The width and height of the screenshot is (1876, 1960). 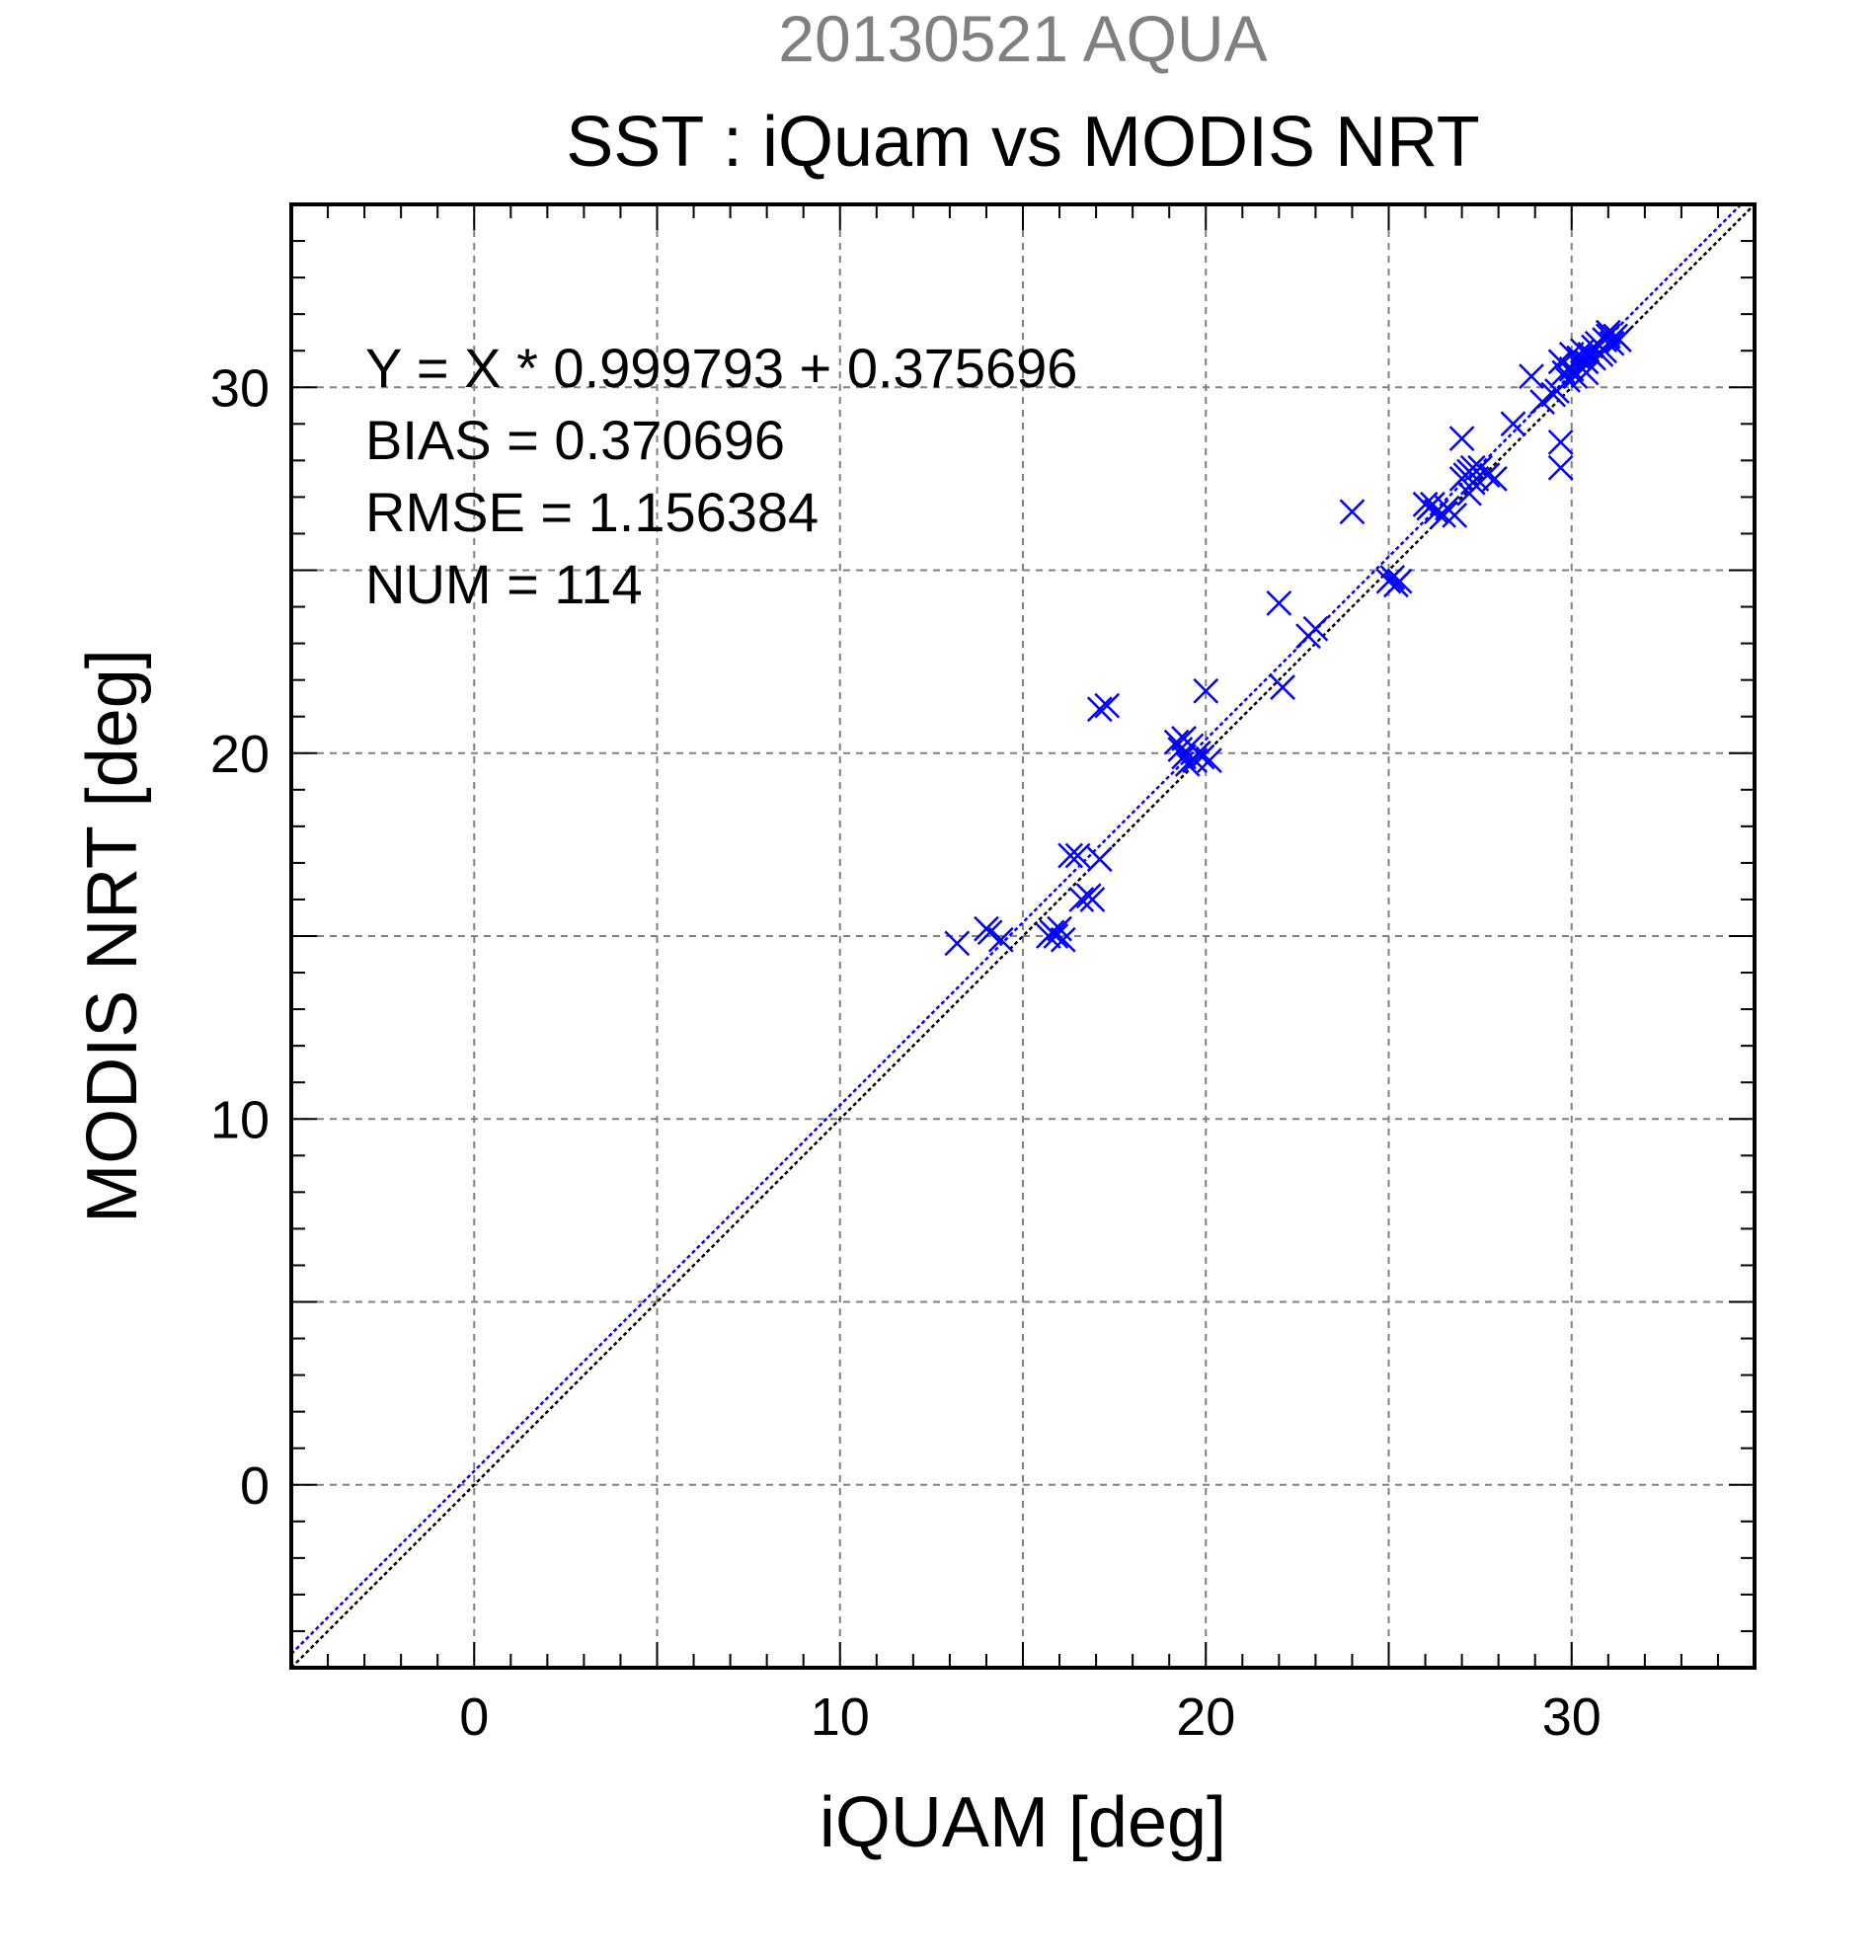 I want to click on date-title: 20130521 AQUA, so click(x=1023, y=39).